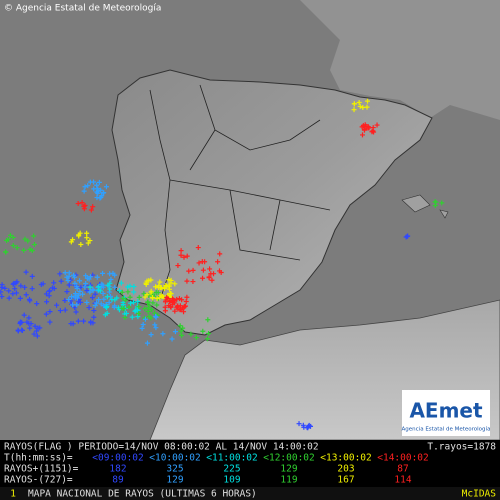 The image size is (500, 500). What do you see at coordinates (38, 458) in the screenshot?
I see `time-label: T(hh:mm:ss)=` at bounding box center [38, 458].